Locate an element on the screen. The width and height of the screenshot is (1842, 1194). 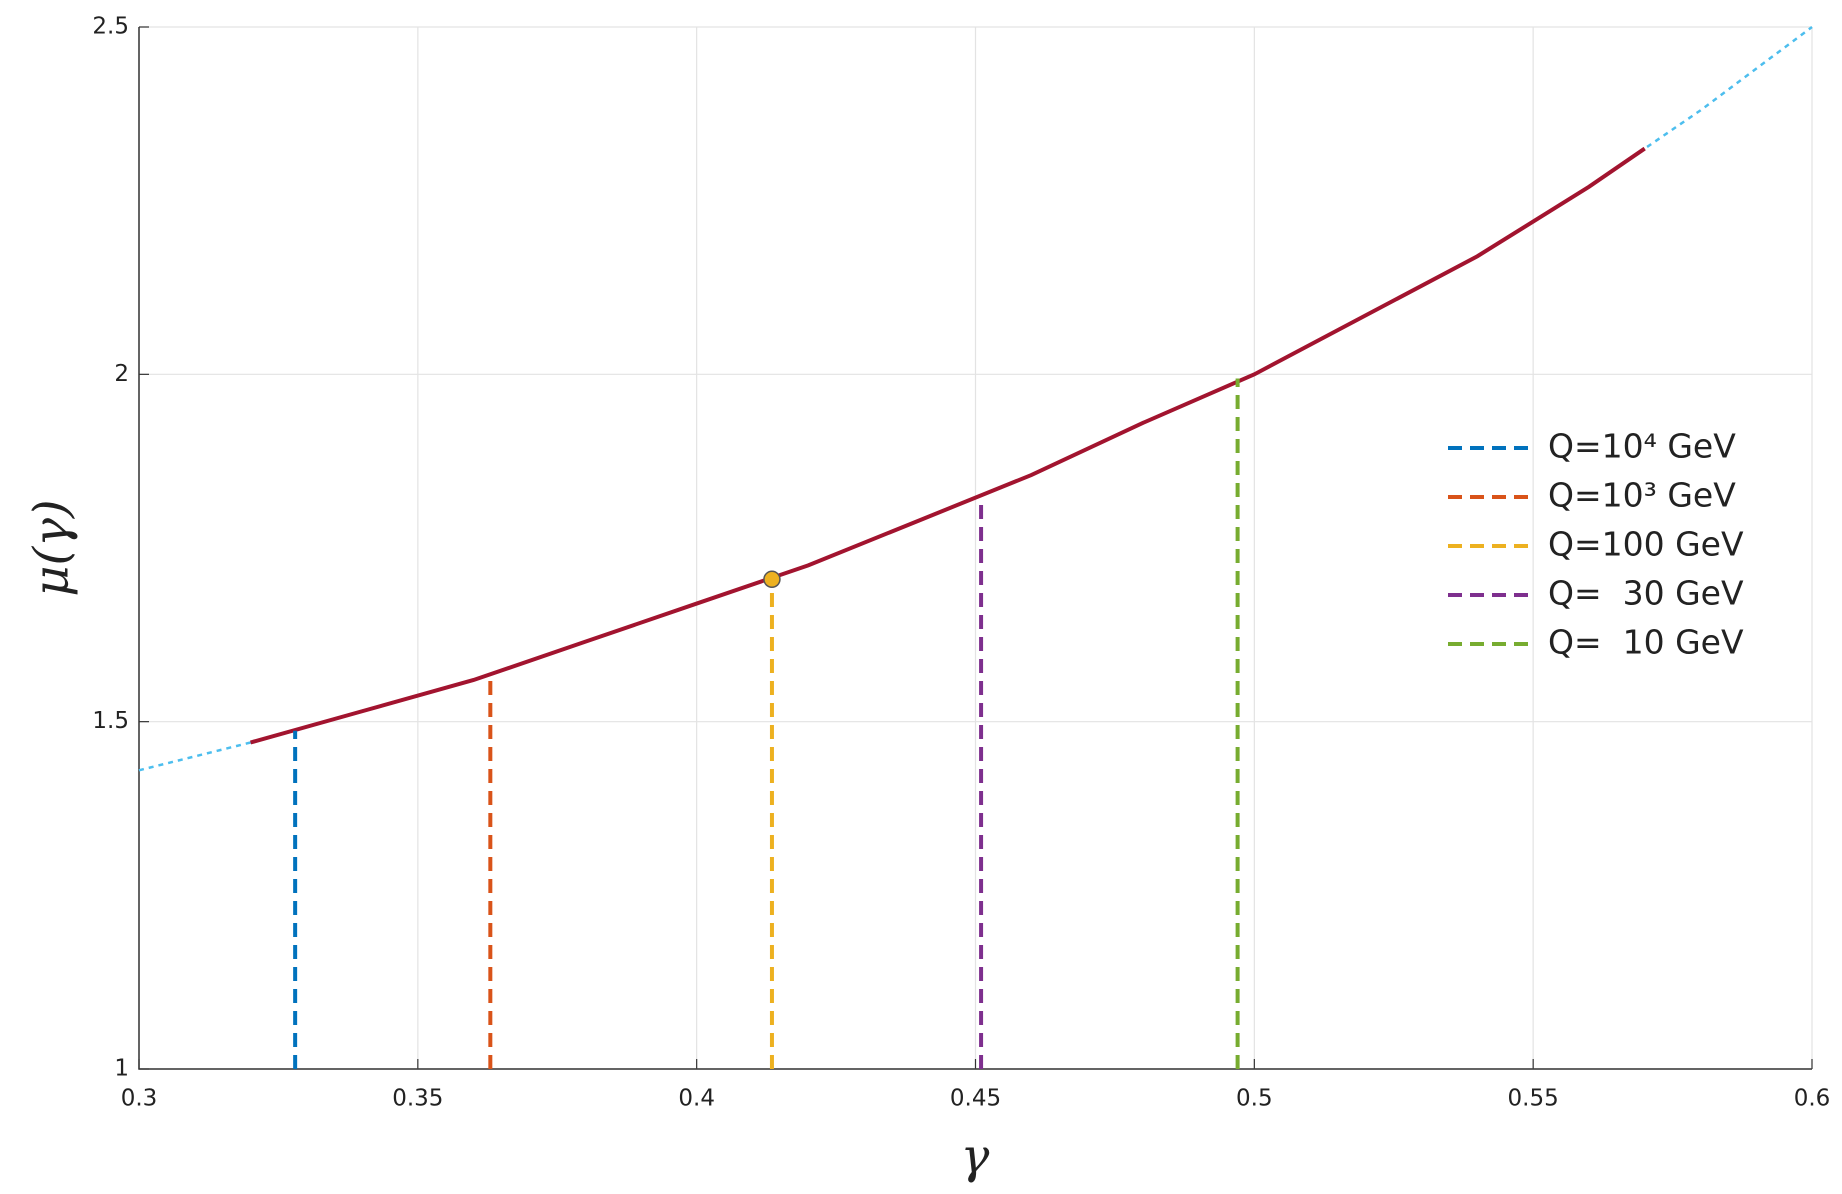
x-tick-label: 0.5 is located at coordinates (1254, 1099).